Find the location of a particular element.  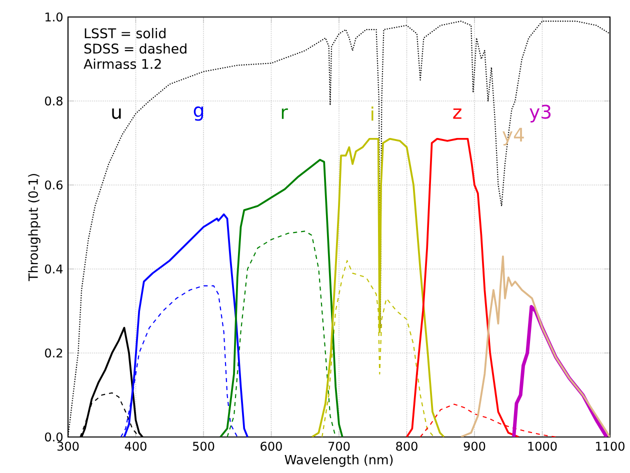

x-tick-label: 800 is located at coordinates (407, 446).